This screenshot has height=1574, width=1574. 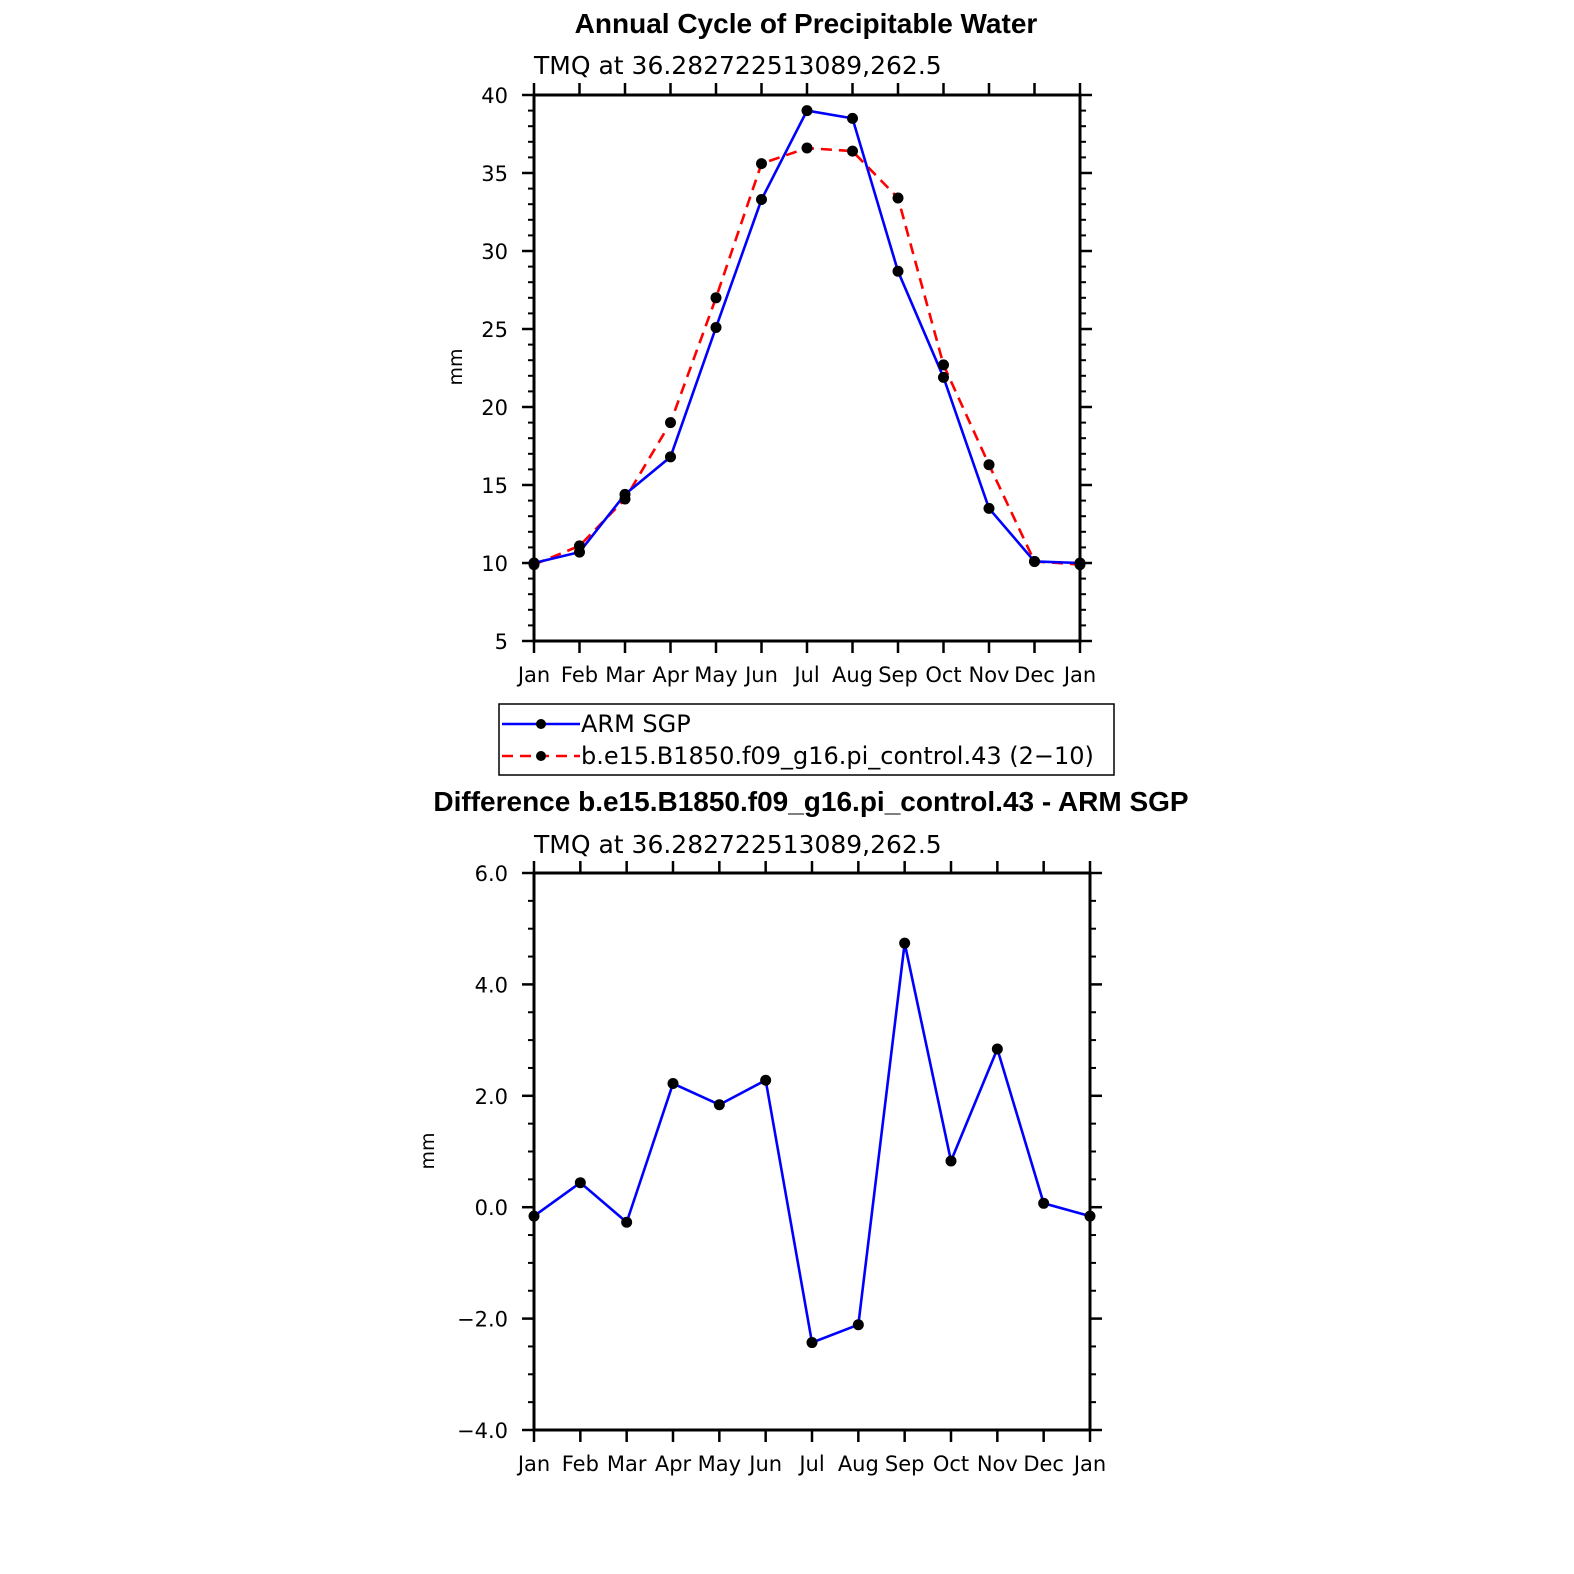 What do you see at coordinates (491, 985) in the screenshot?
I see `y-tick-label: 4.0` at bounding box center [491, 985].